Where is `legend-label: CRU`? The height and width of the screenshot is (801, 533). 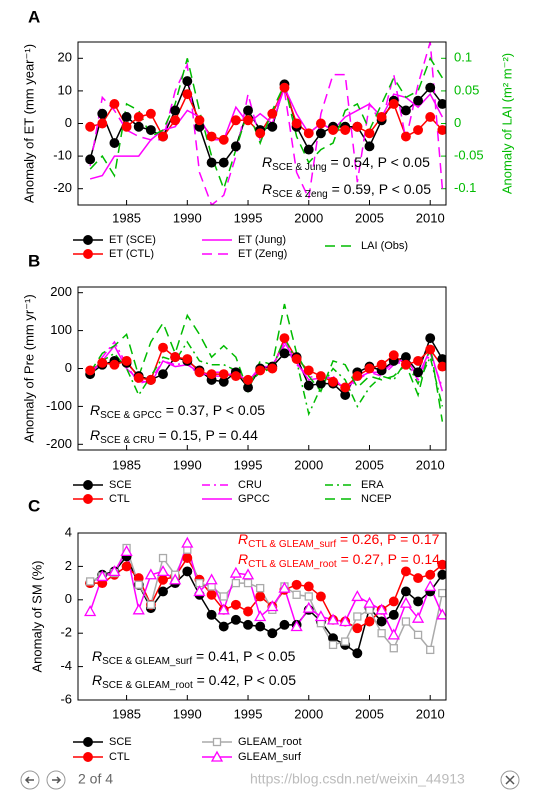 legend-label: CRU is located at coordinates (250, 485).